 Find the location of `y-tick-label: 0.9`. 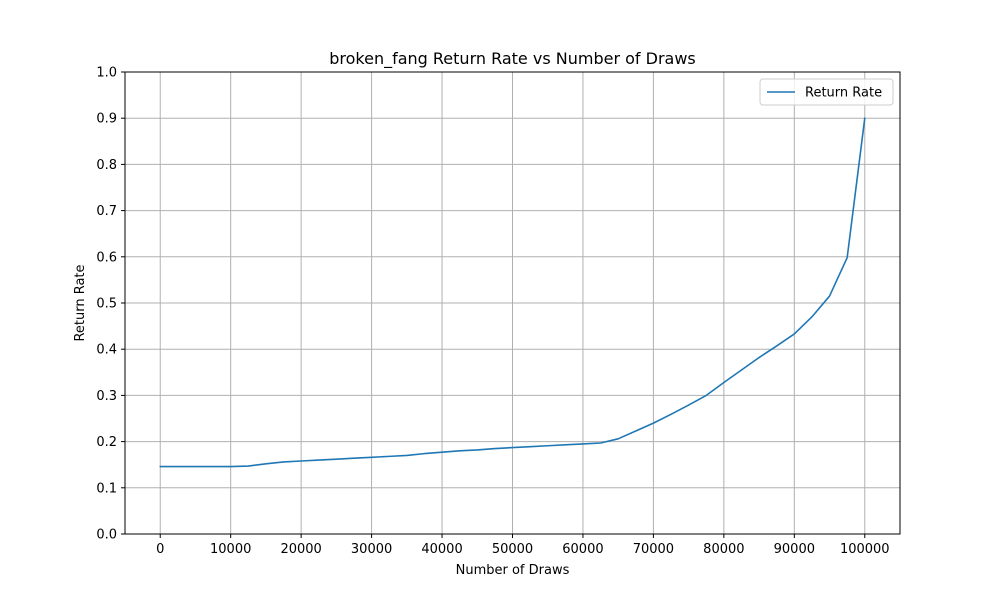

y-tick-label: 0.9 is located at coordinates (106, 119).